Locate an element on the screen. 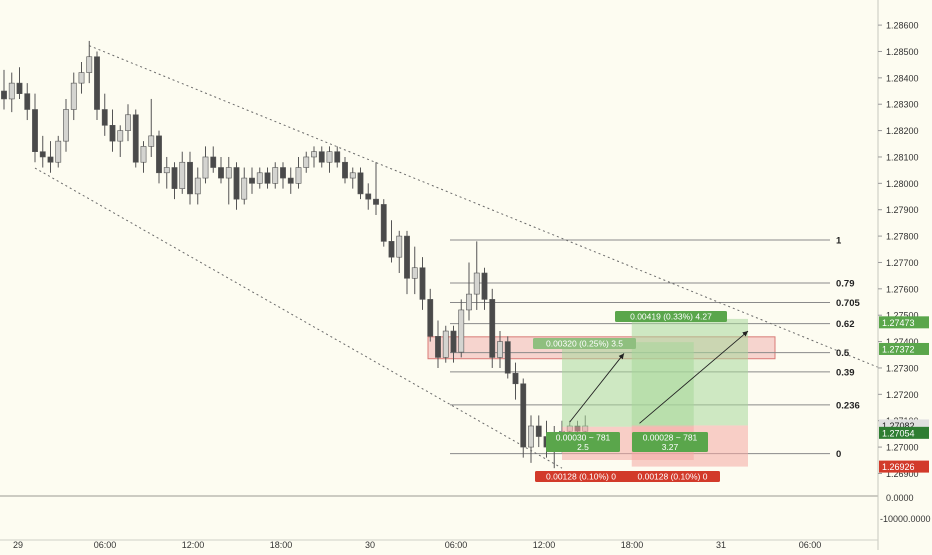 This screenshot has width=932, height=555. position-profit-label: 0.00320 (0.25%) 3.5 is located at coordinates (584, 343).